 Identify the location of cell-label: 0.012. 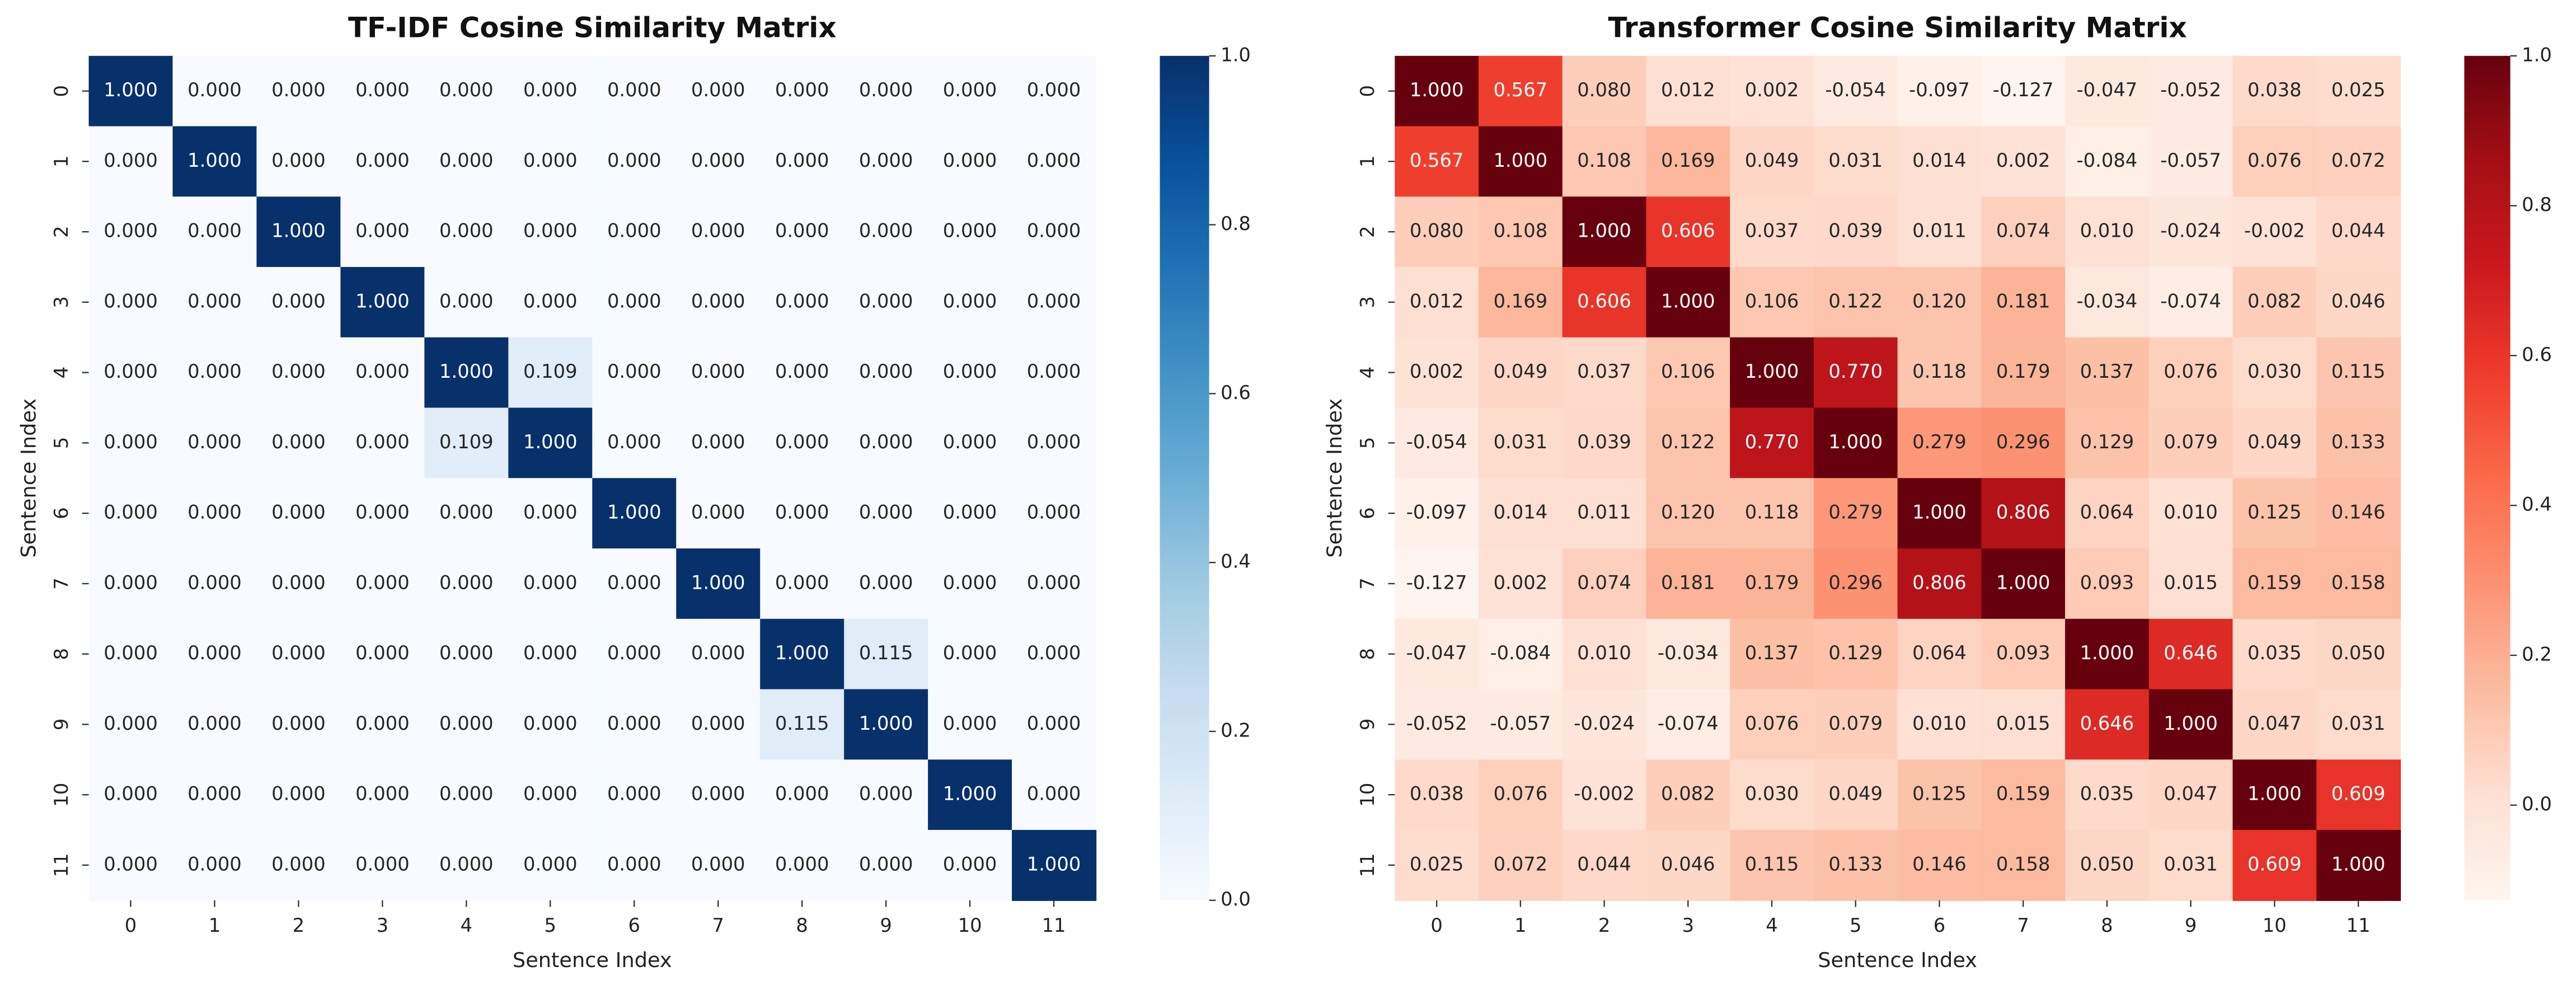
(1437, 301).